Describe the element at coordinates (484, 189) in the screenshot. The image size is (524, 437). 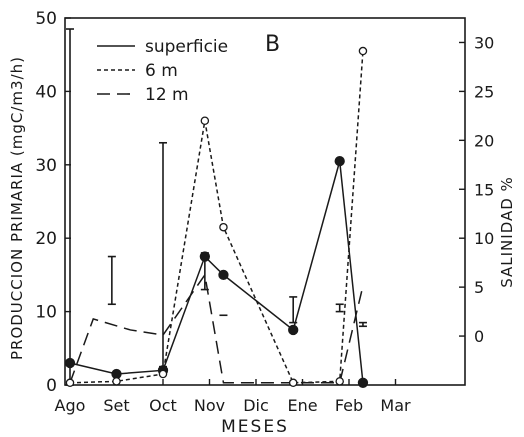
I see `y-tick-label-right: 15` at that location.